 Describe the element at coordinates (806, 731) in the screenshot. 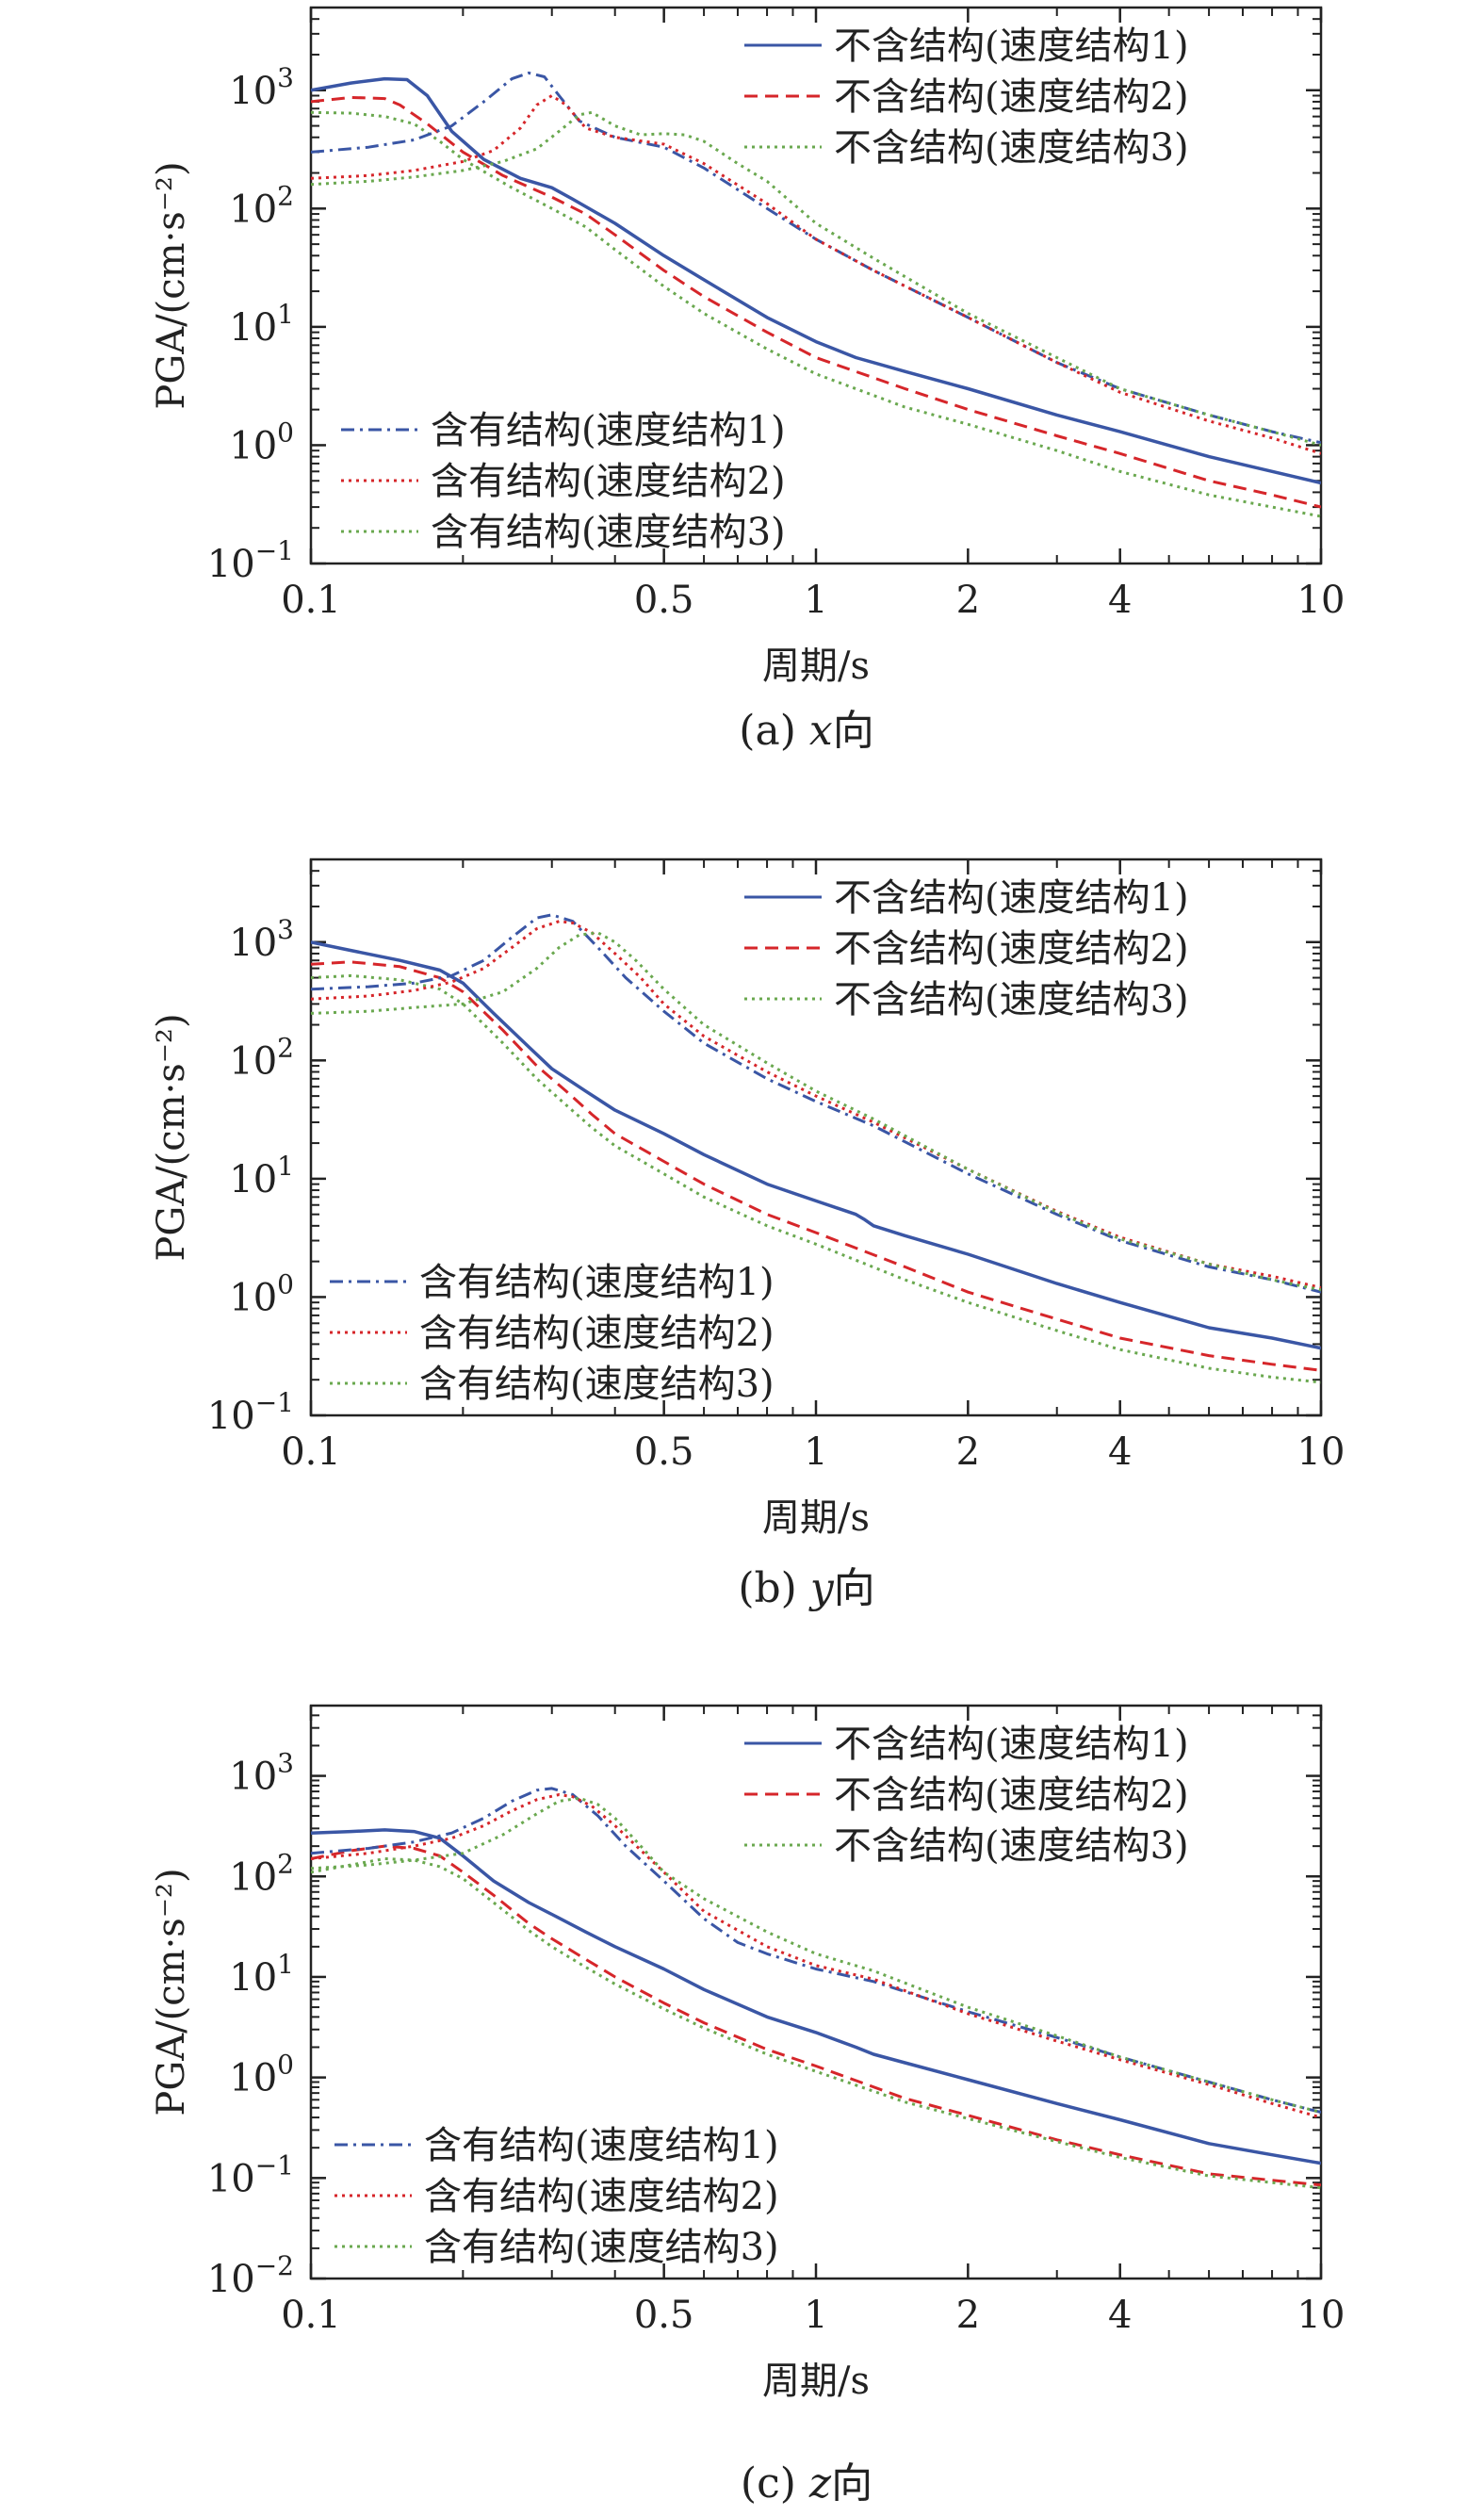

I see `panel-caption: (a) x向` at that location.